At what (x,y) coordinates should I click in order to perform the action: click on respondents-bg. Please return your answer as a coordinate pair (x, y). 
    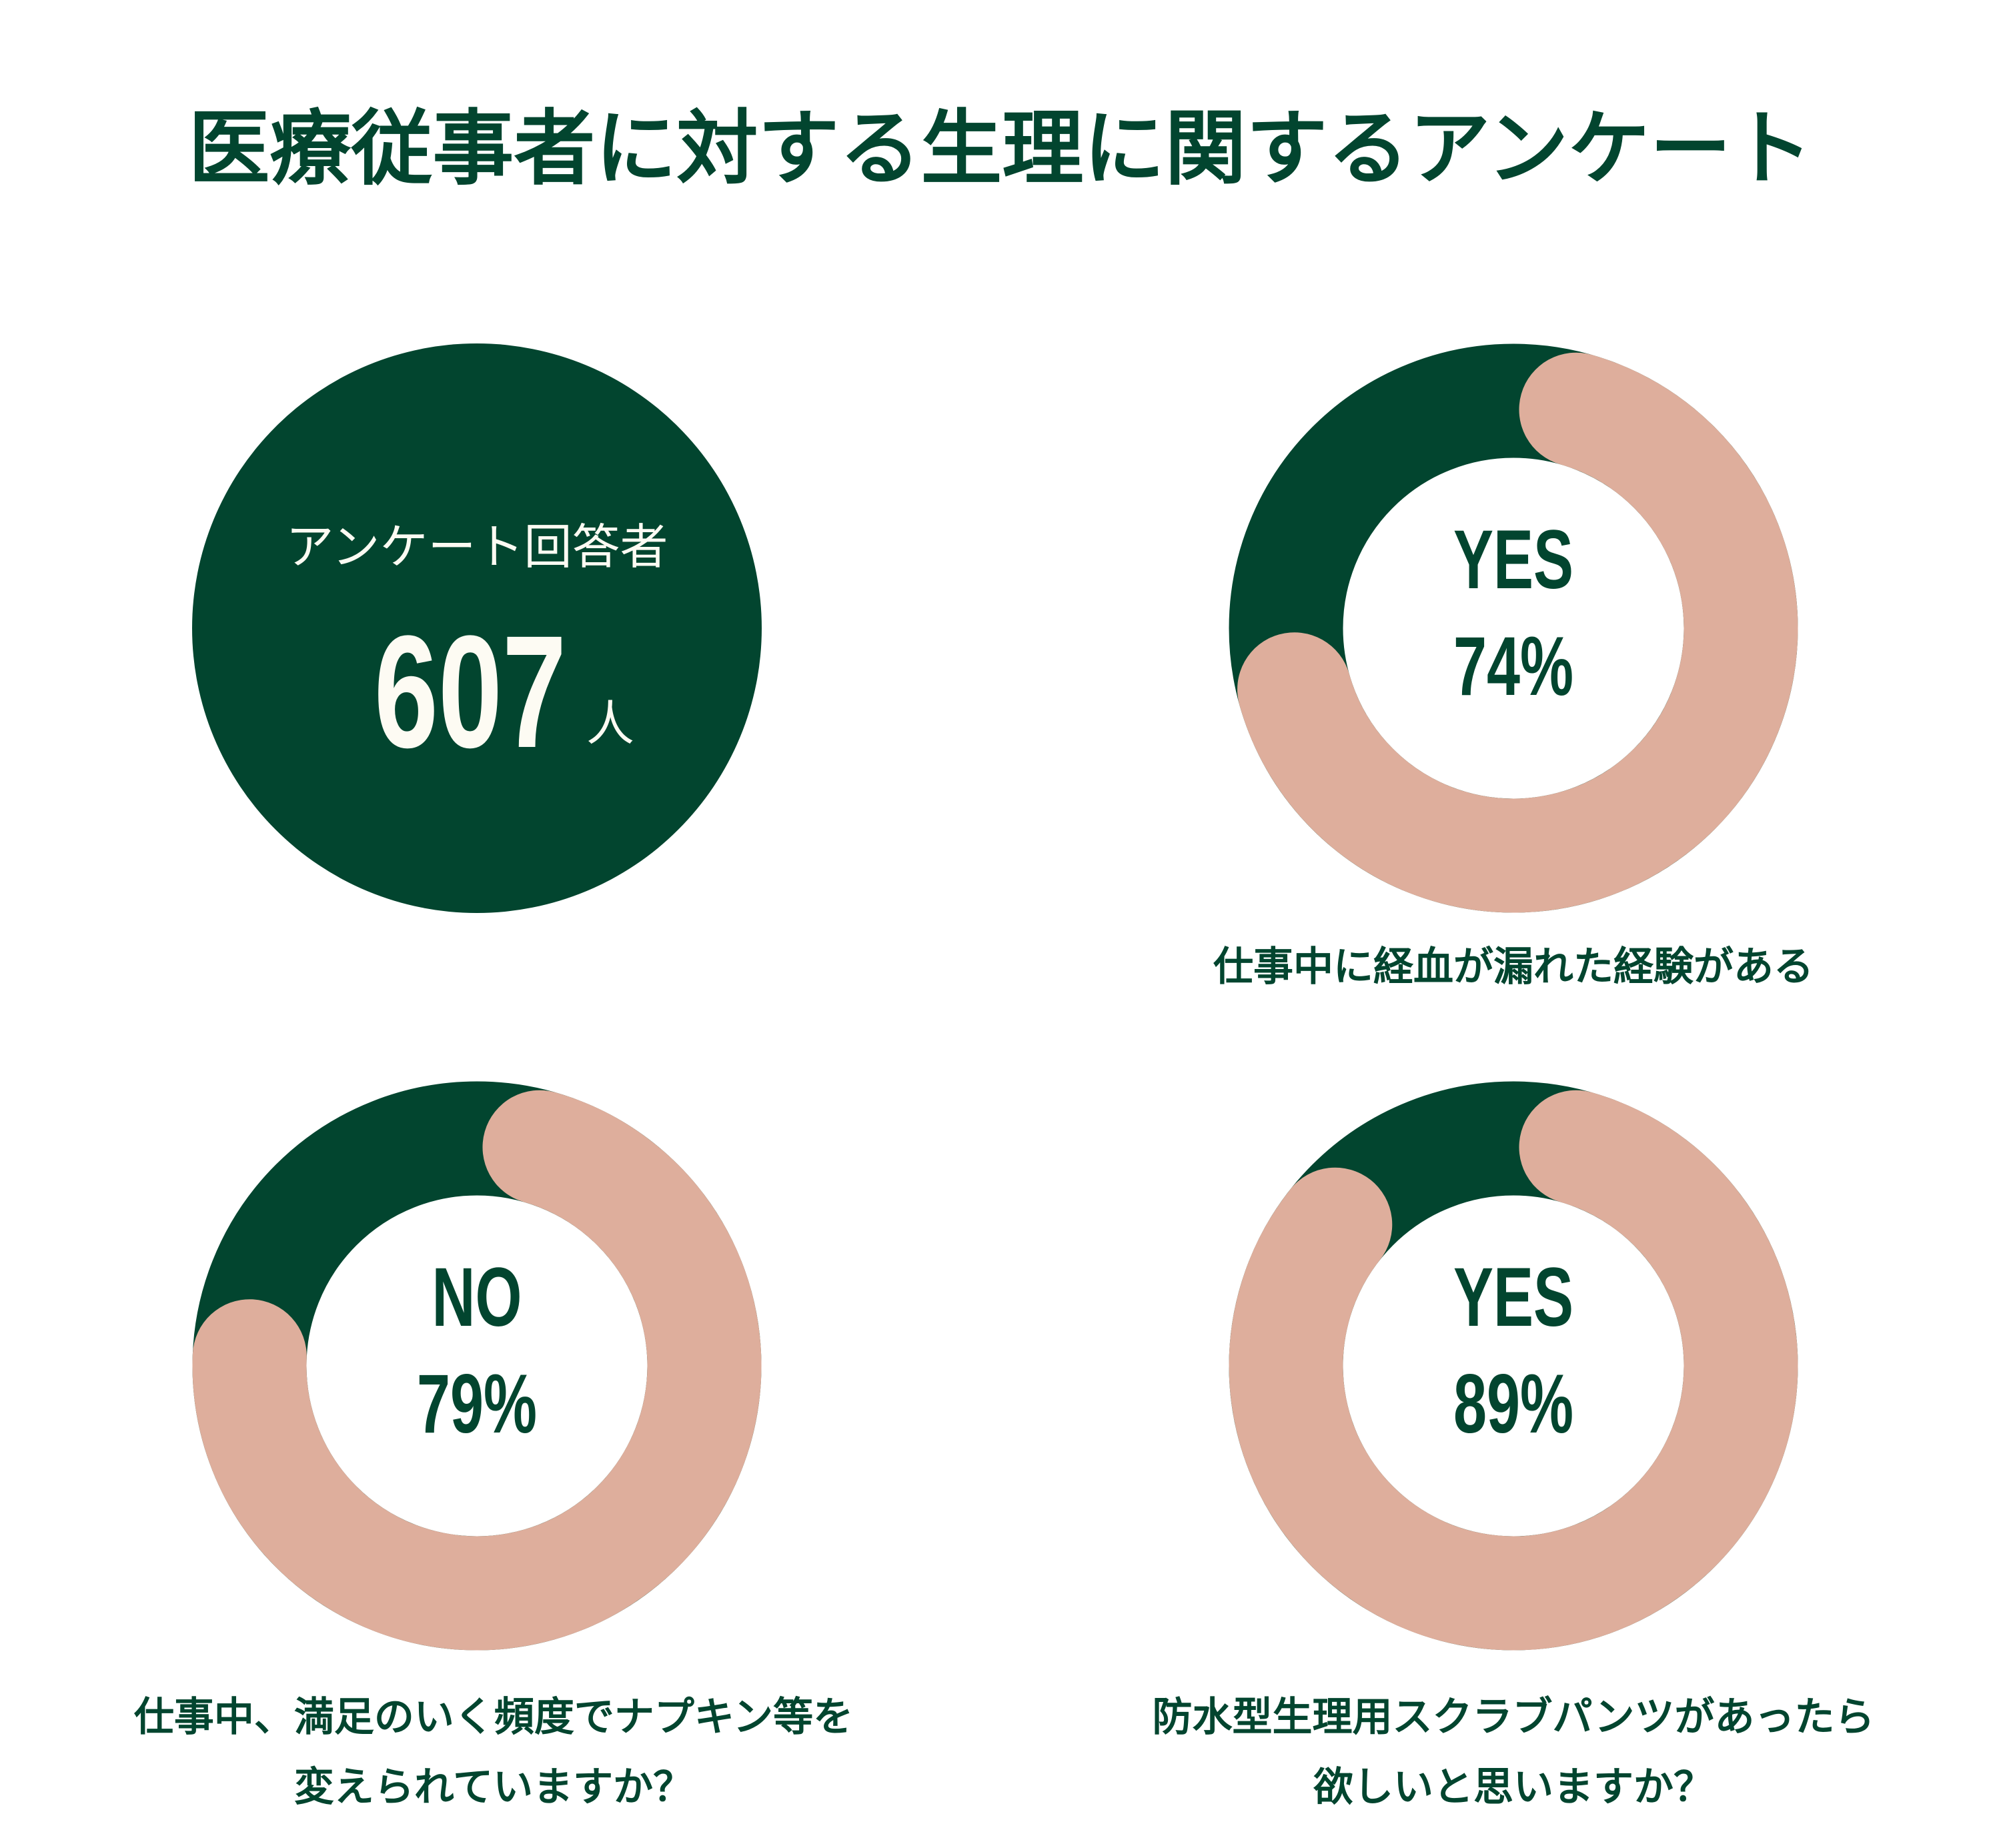
    Looking at the image, I should click on (477, 628).